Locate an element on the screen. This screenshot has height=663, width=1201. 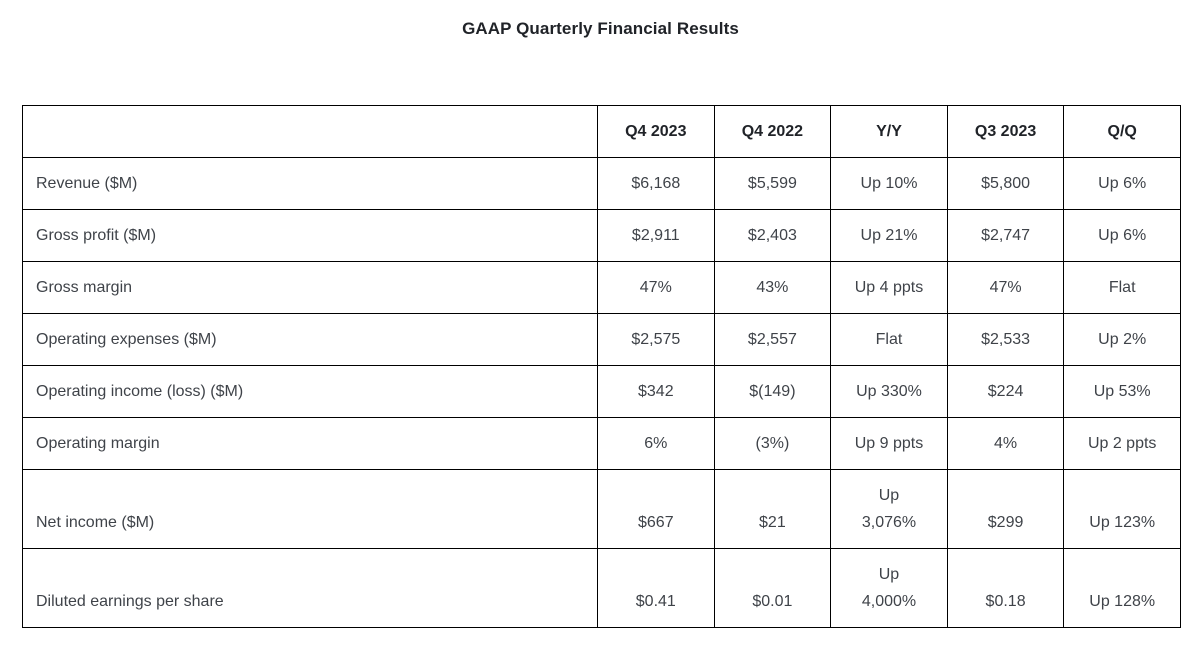
table-cell: $2,403 is located at coordinates (772, 235).